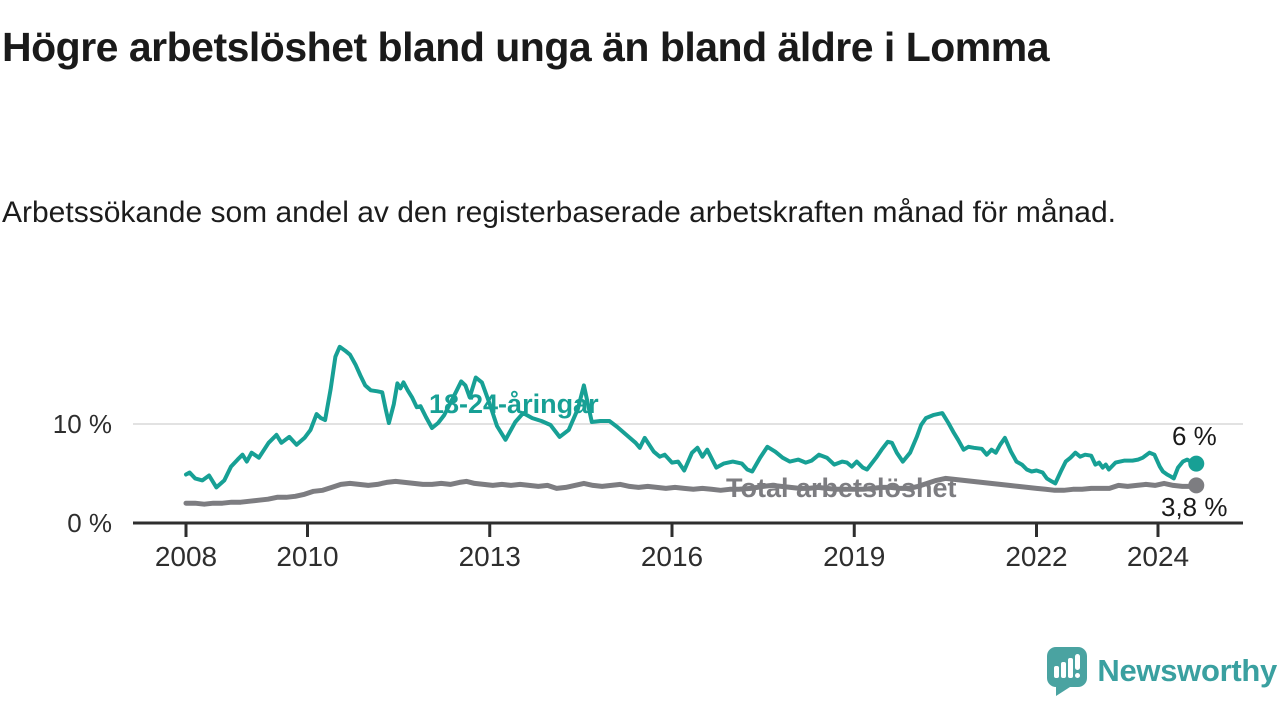 The width and height of the screenshot is (1280, 720). What do you see at coordinates (1158, 556) in the screenshot?
I see `x-axis-tick-label-2024: 2024` at bounding box center [1158, 556].